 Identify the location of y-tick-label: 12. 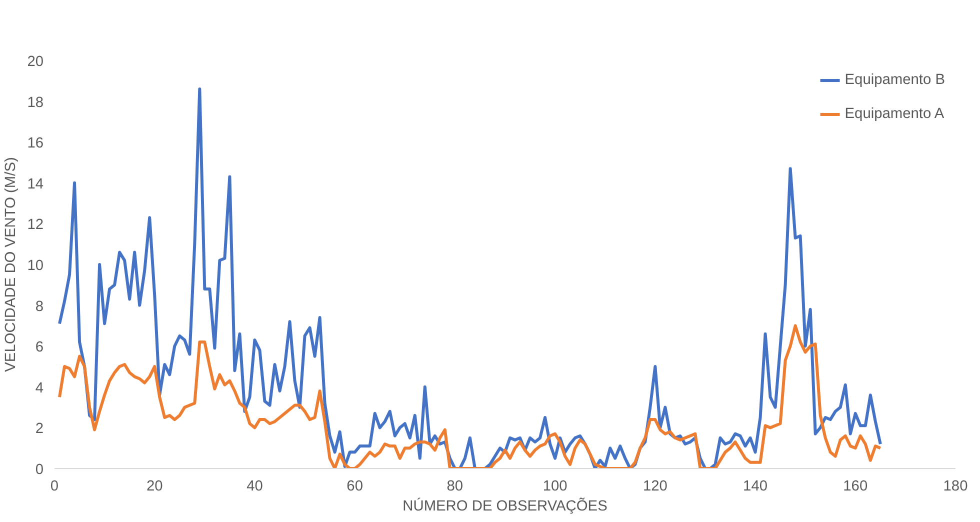
(35, 225).